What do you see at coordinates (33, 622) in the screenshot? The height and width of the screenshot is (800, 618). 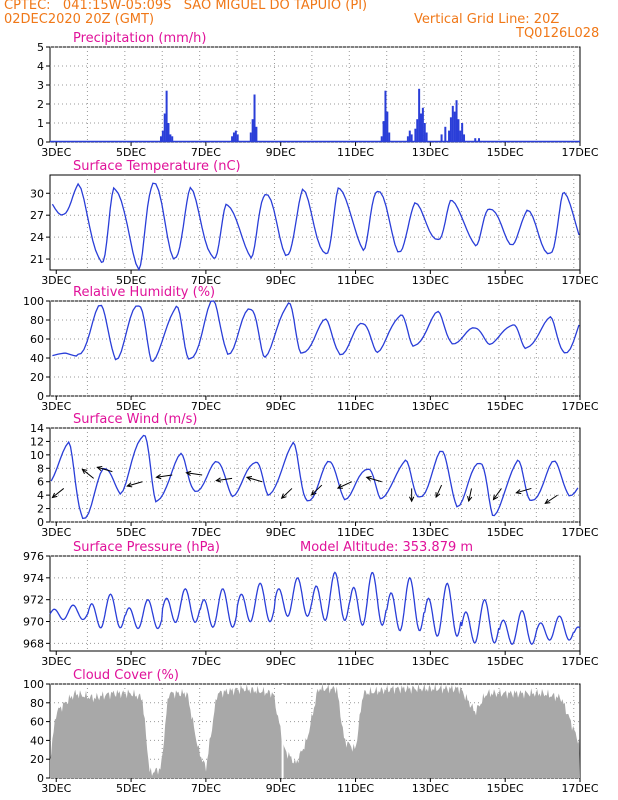 I see `y-tick-label: 970` at bounding box center [33, 622].